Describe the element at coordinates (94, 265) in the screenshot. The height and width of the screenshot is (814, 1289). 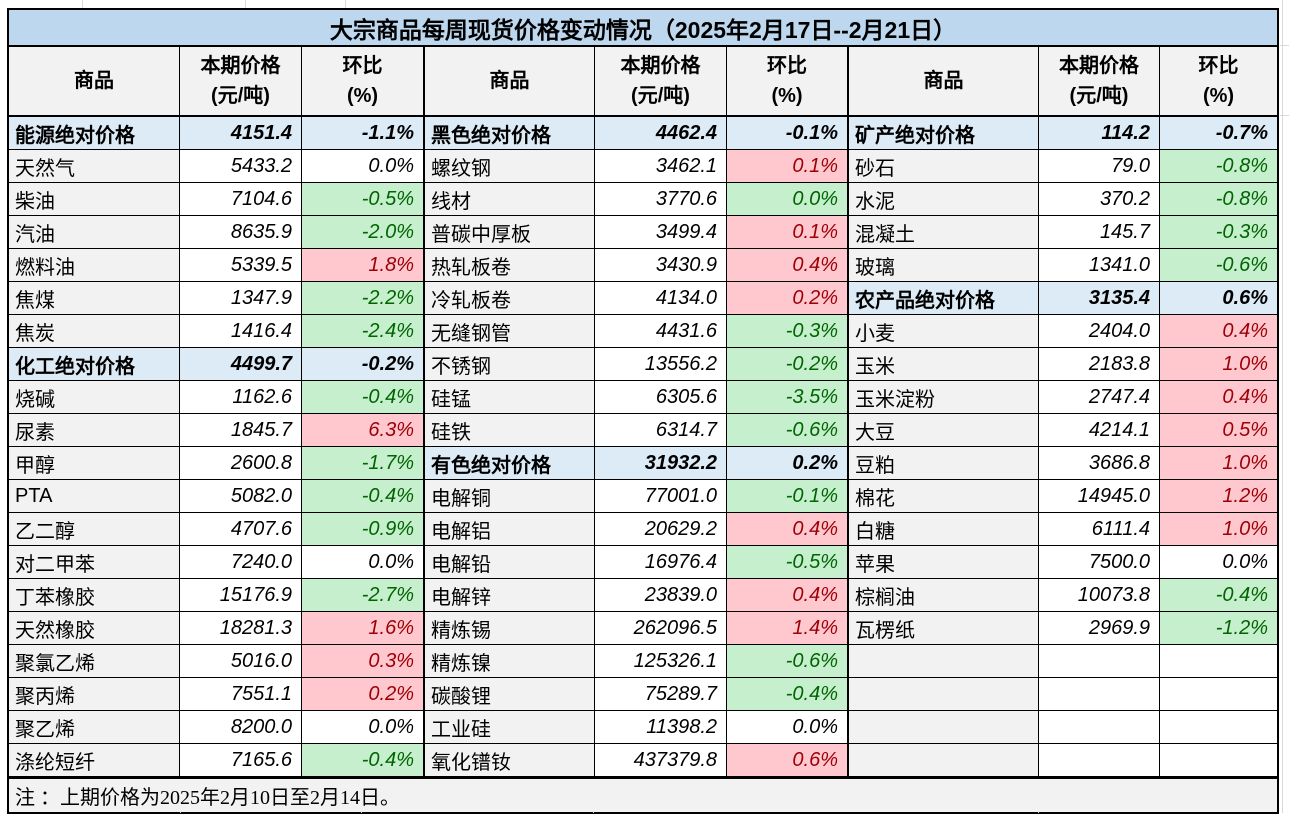
I see `cell-commodity-name: 燃料油` at that location.